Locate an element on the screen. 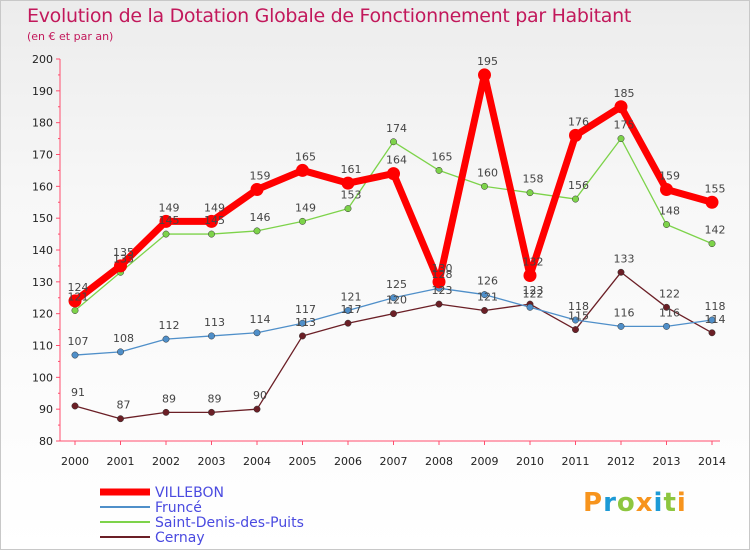  data-label: 156 is located at coordinates (578, 185).